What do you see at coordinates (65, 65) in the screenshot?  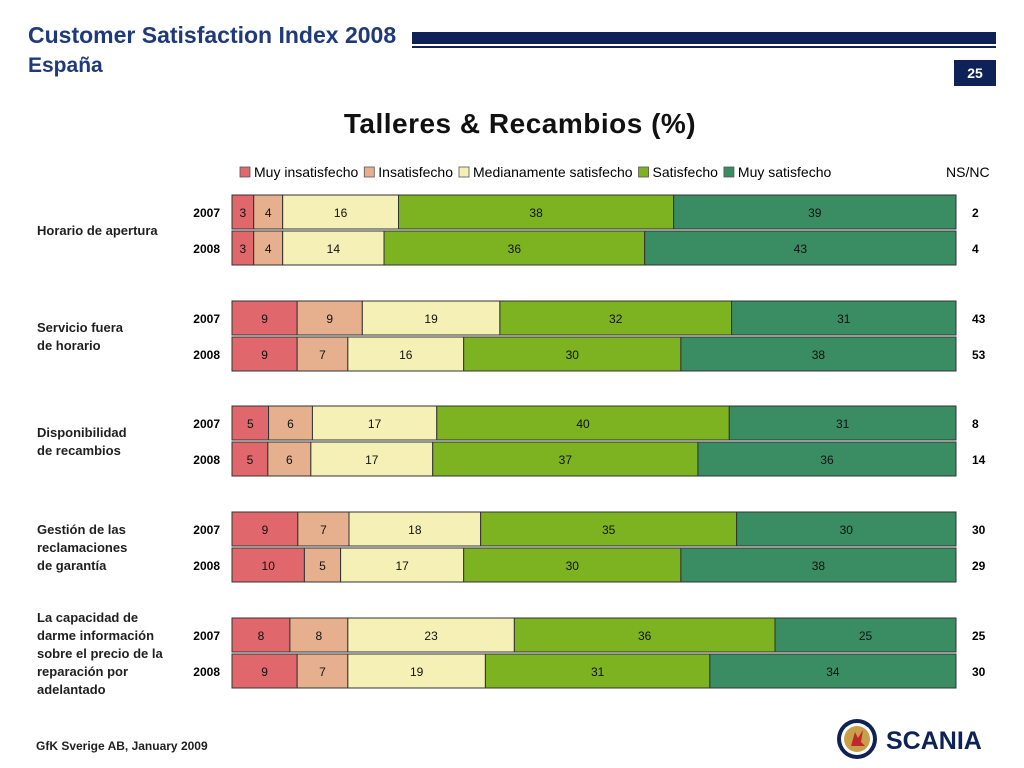 I see `page-subtitle: España` at bounding box center [65, 65].